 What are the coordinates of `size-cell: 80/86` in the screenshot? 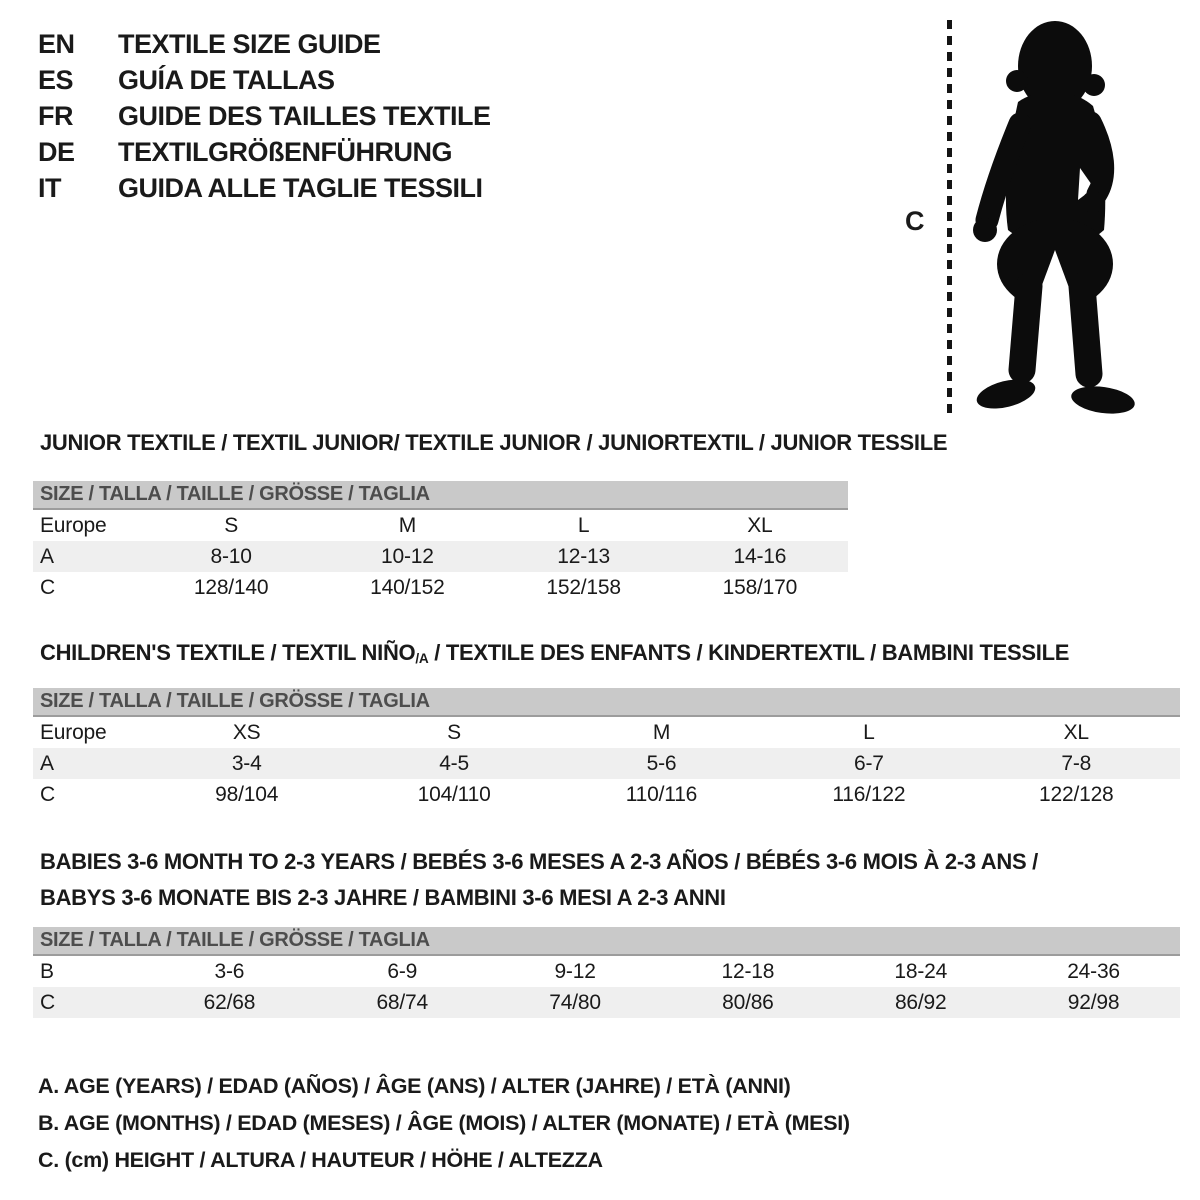 It's located at (748, 1002).